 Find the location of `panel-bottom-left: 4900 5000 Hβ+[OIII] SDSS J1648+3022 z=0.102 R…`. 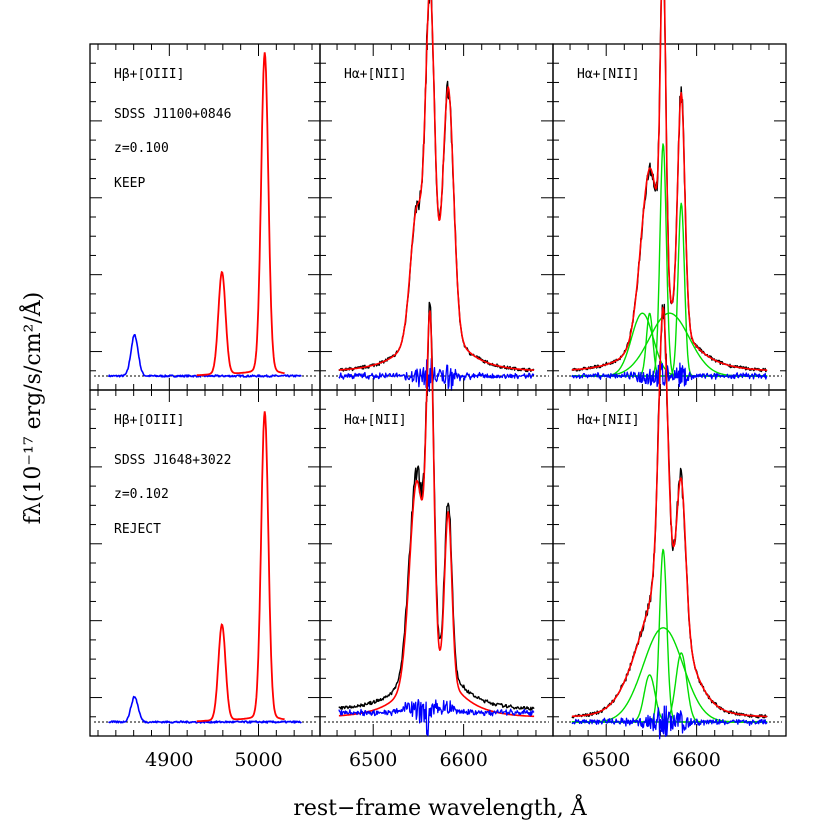

panel-bottom-left: 4900 5000 Hβ+[OIII] SDSS J1648+3022 z=0.102 R… is located at coordinates (205, 580).